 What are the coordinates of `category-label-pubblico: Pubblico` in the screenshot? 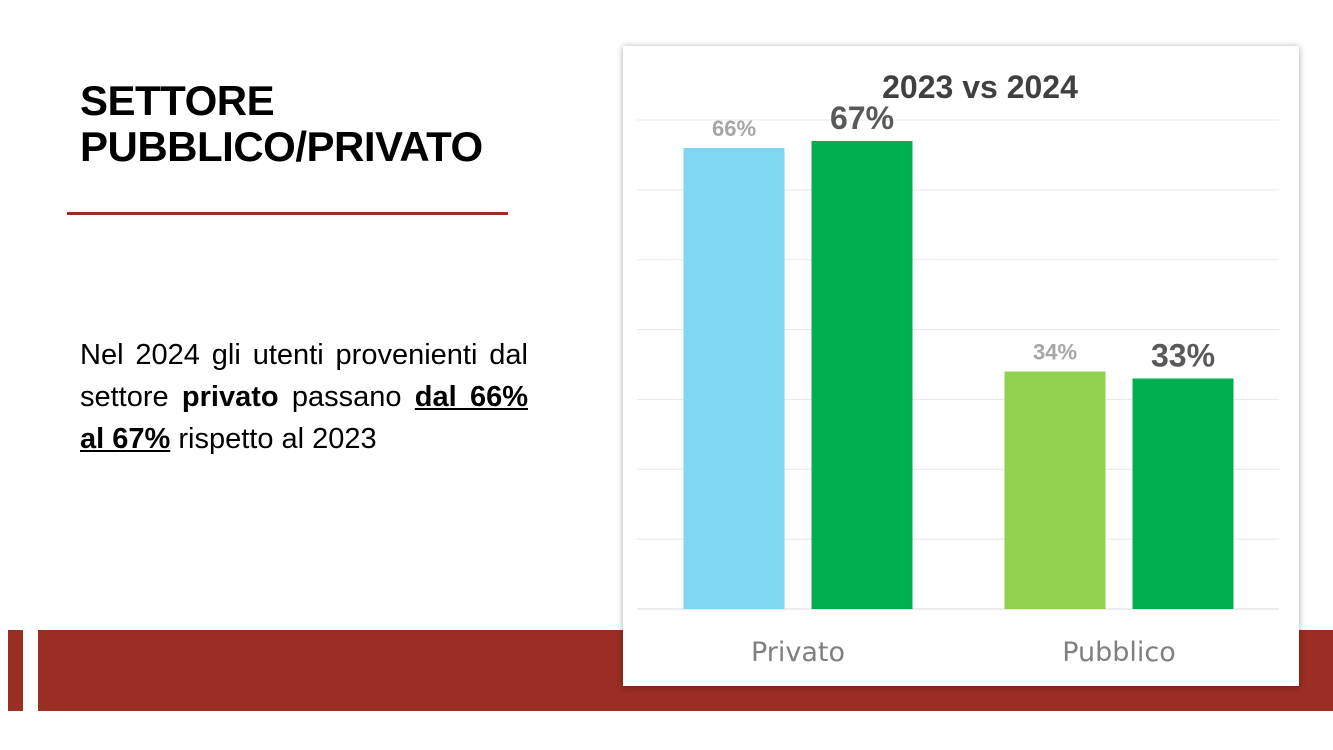 It's located at (1119, 652).